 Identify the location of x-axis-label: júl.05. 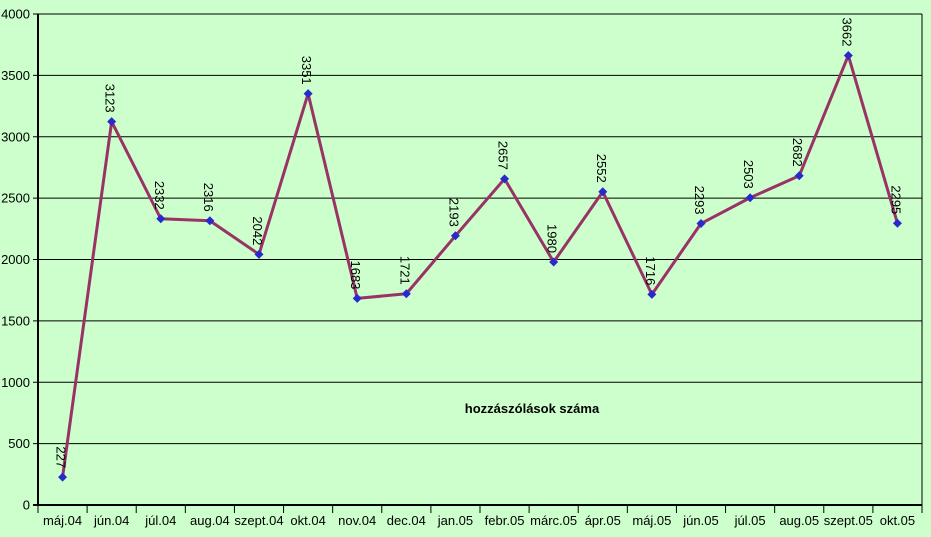
(750, 520).